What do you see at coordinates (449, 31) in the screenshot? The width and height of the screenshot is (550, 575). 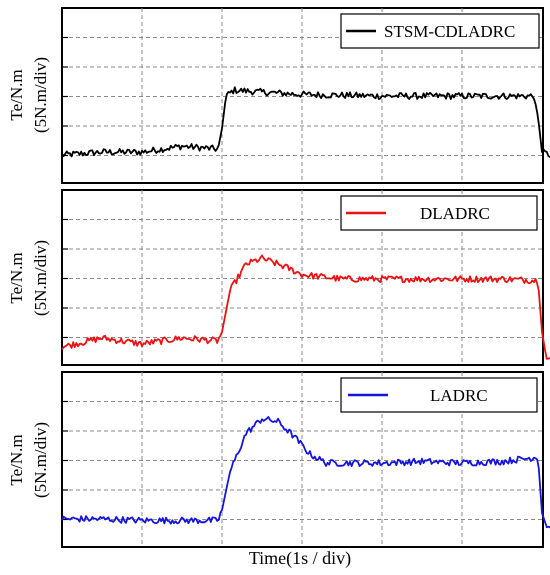 I see `panel-1-legend-label: STSM-CDLADRC` at bounding box center [449, 31].